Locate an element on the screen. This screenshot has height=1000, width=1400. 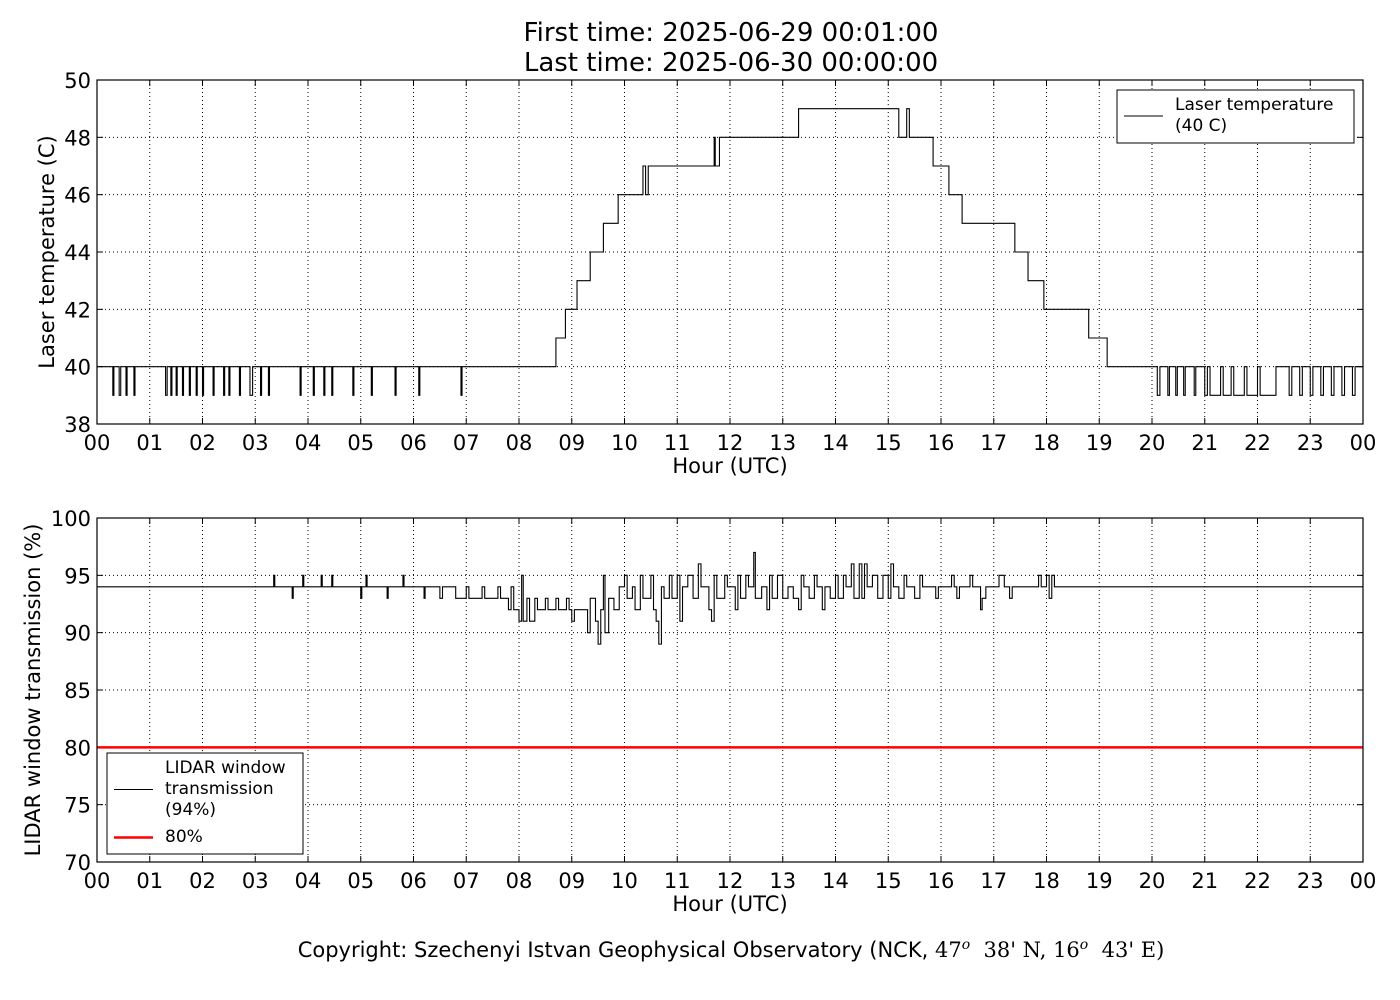
y-tick-label: 40 is located at coordinates (77, 368).